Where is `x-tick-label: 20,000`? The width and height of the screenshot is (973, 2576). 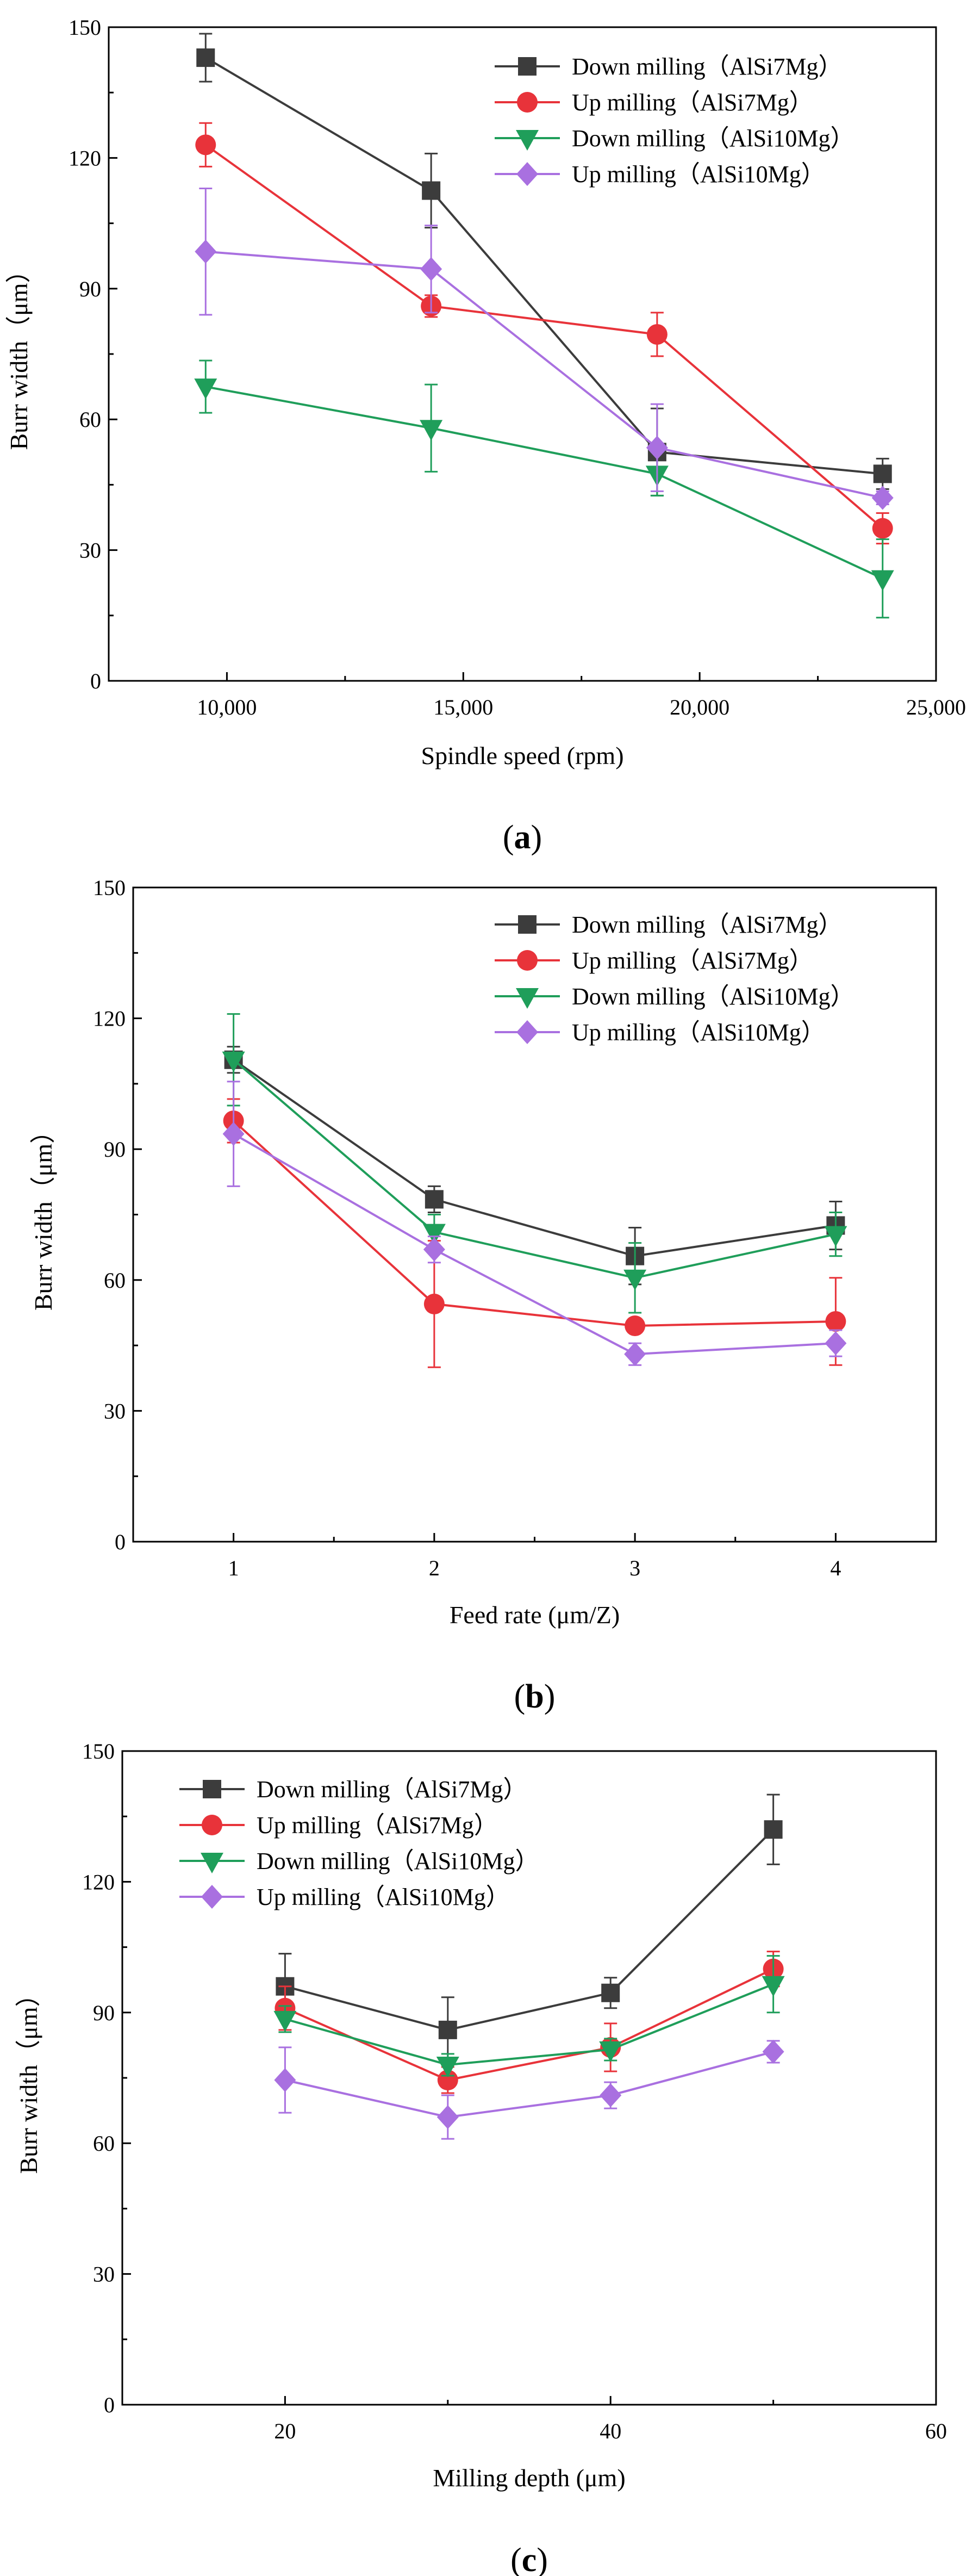
x-tick-label: 20,000 is located at coordinates (699, 707).